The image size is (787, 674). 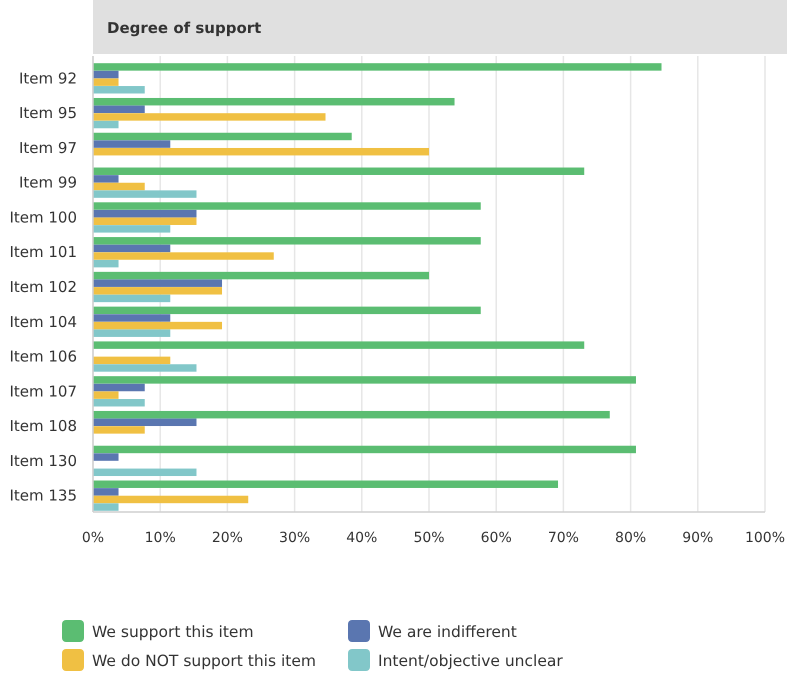 I want to click on y-tick-label: Item 108, so click(x=43, y=426).